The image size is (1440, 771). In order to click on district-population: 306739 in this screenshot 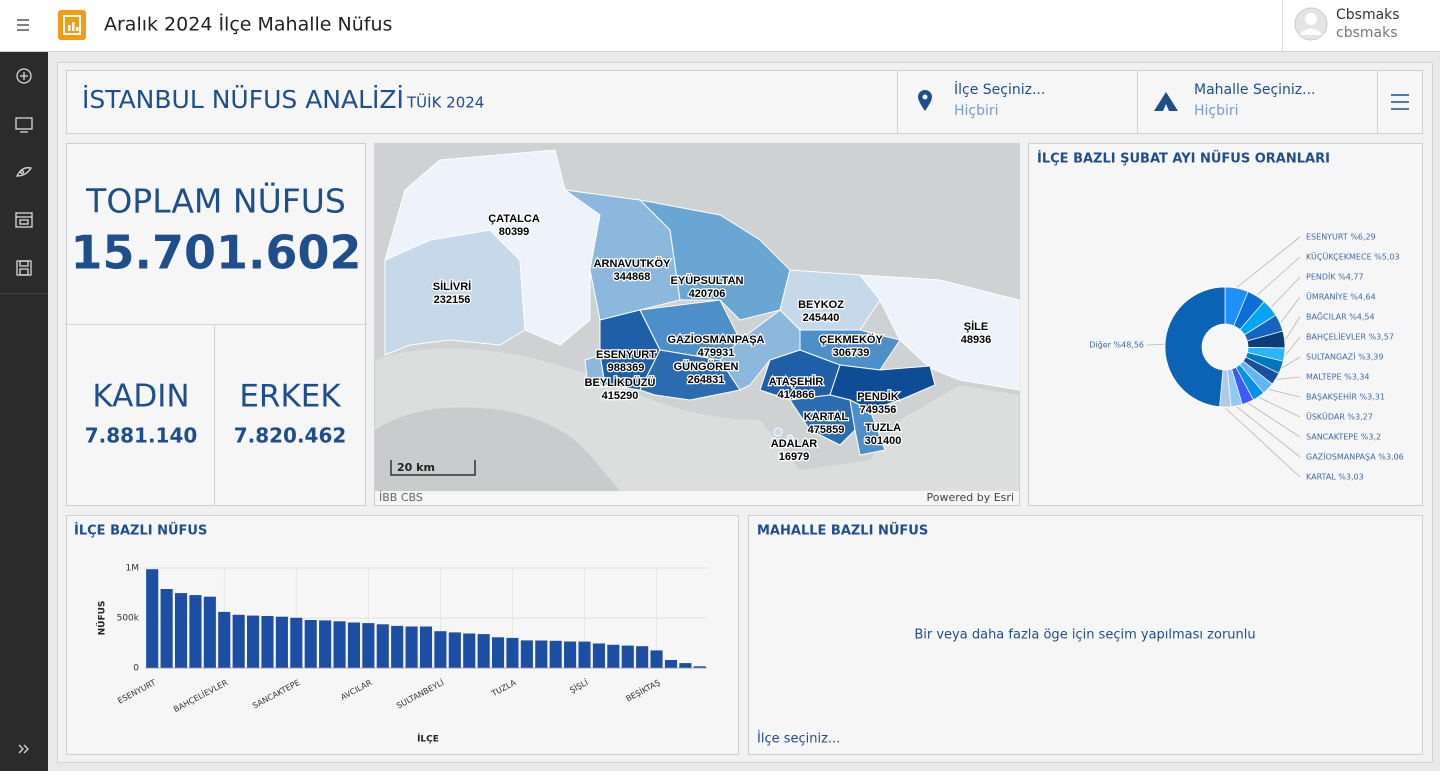, I will do `click(851, 353)`.